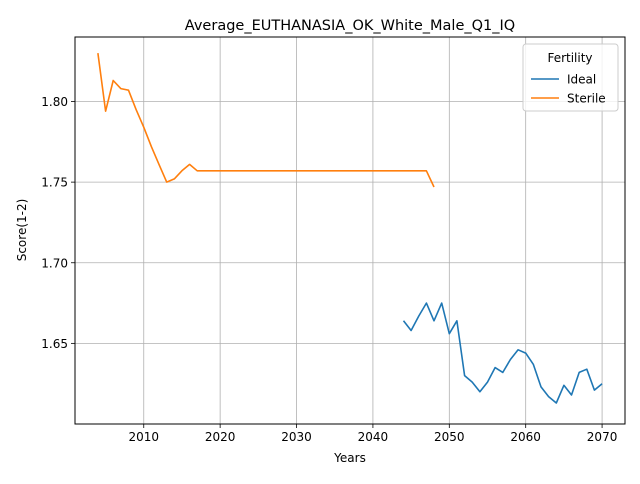 This screenshot has height=484, width=640. I want to click on series-line-sterile, so click(266, 120).